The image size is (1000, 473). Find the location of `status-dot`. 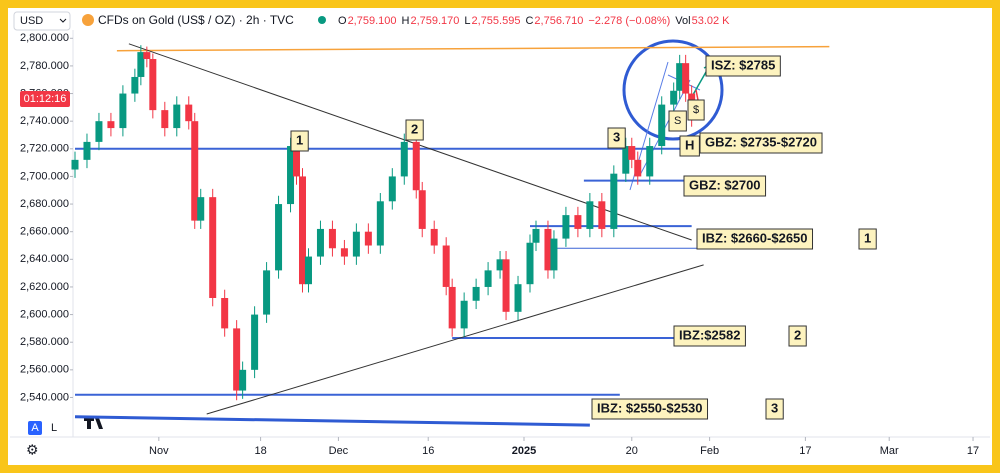

status-dot is located at coordinates (322, 20).